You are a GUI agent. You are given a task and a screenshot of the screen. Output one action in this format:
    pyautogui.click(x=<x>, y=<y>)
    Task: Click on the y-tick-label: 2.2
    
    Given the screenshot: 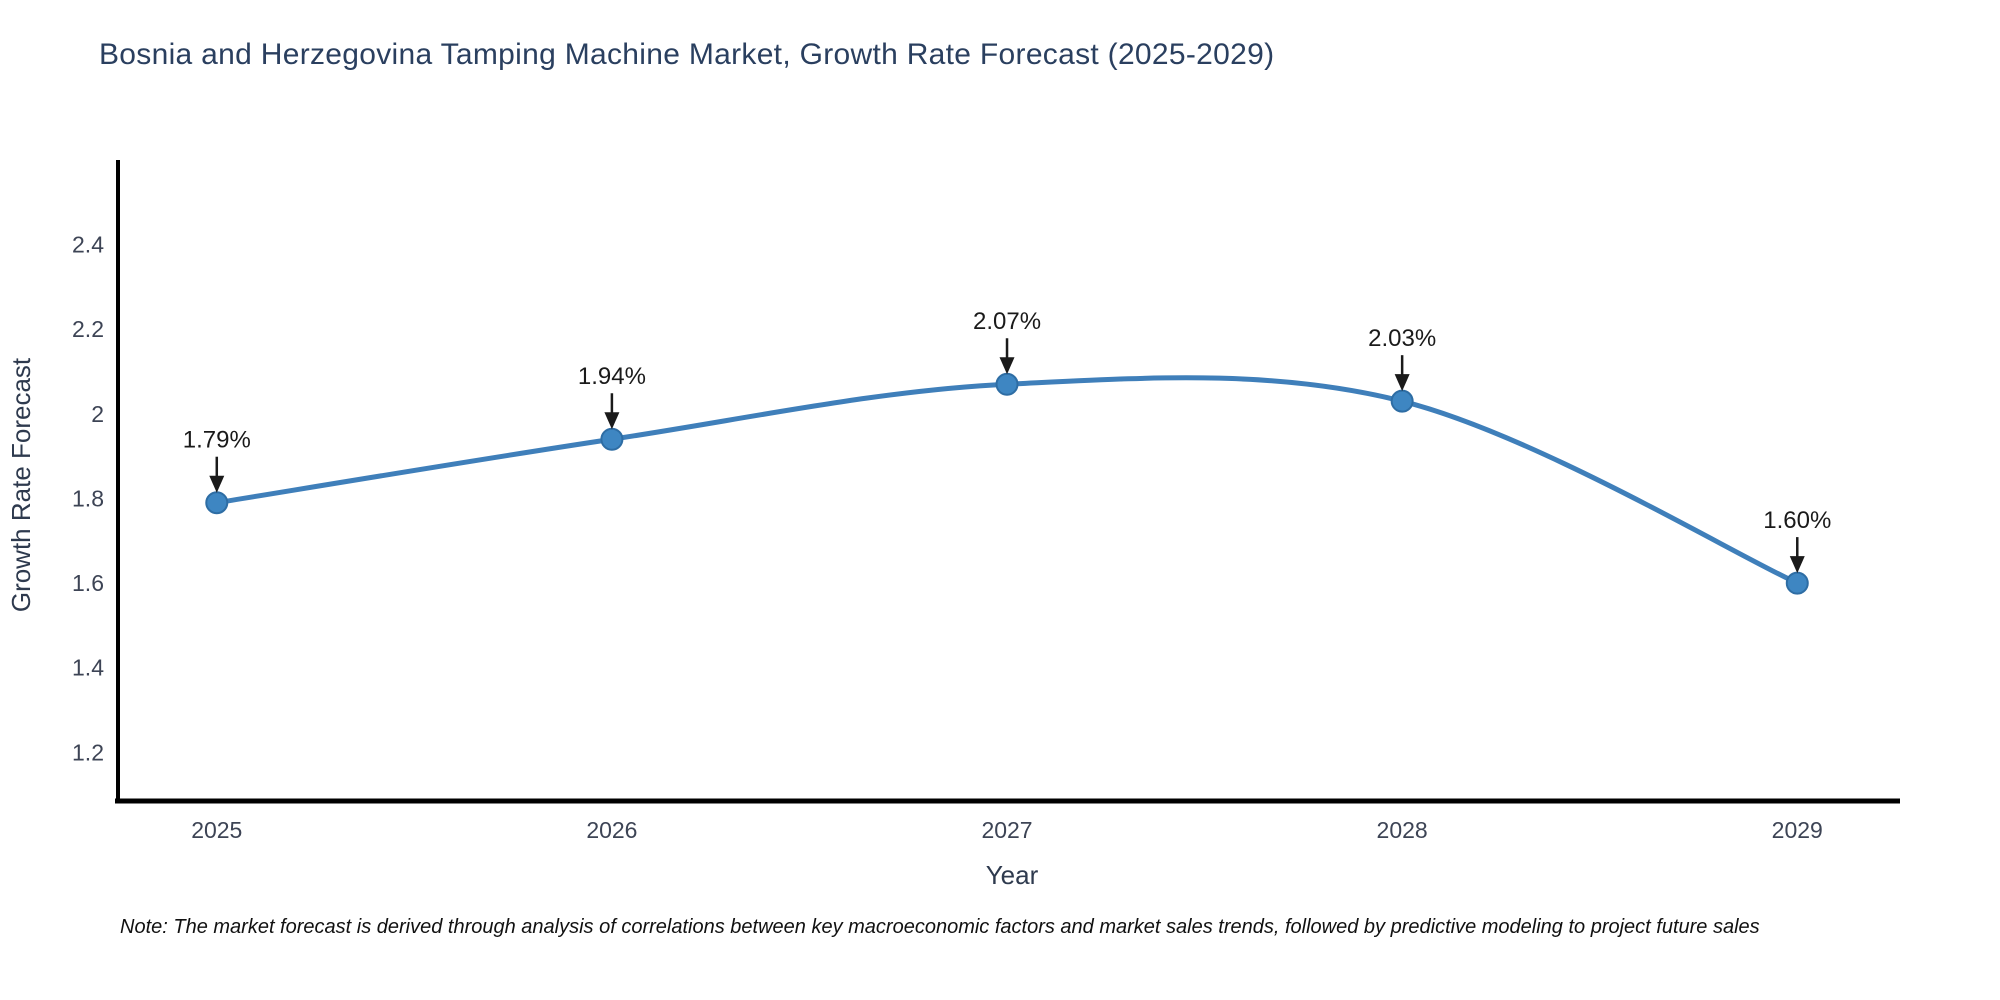 What is the action you would take?
    pyautogui.click(x=88, y=329)
    